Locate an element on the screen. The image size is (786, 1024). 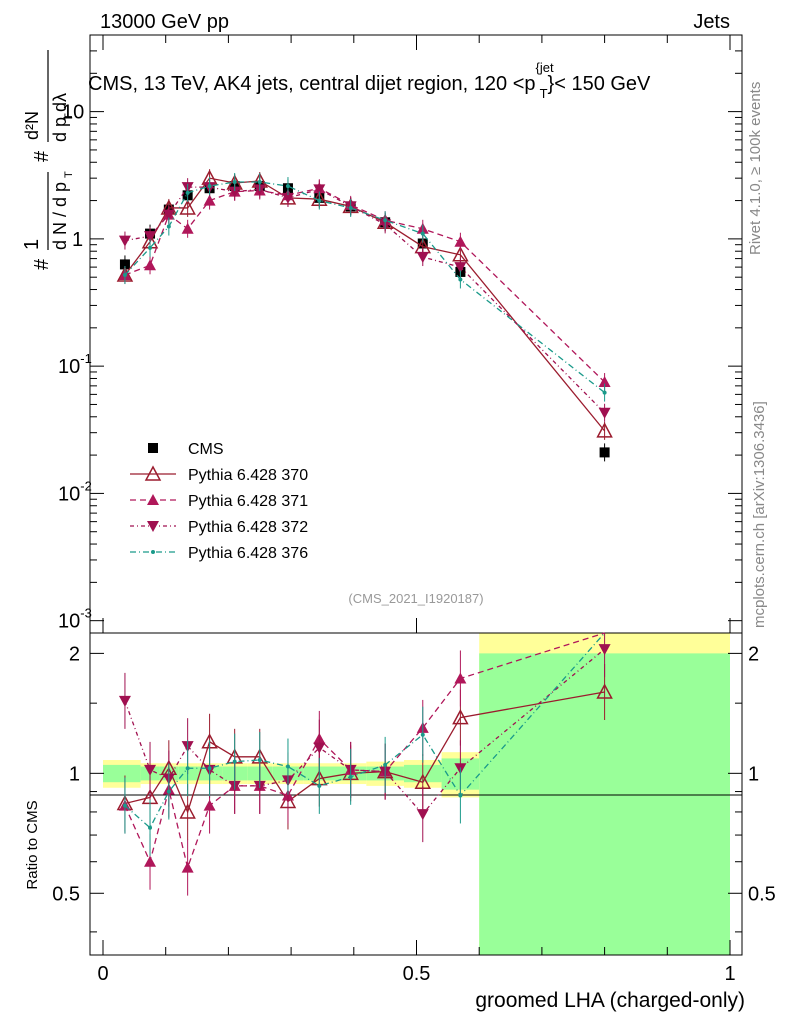
legend-label: CMS is located at coordinates (206, 449).